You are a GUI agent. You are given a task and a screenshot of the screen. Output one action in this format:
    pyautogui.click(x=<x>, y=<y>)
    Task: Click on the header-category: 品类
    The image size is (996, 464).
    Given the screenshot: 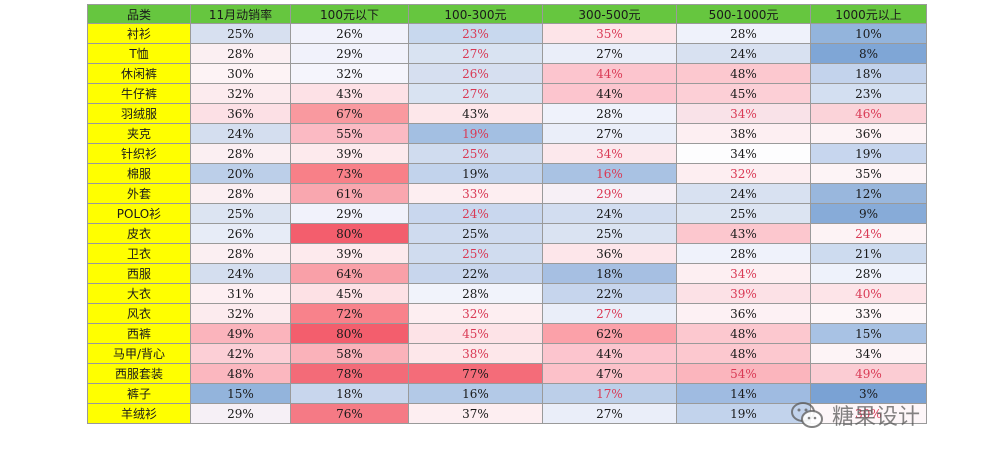 What is the action you would take?
    pyautogui.click(x=139, y=14)
    